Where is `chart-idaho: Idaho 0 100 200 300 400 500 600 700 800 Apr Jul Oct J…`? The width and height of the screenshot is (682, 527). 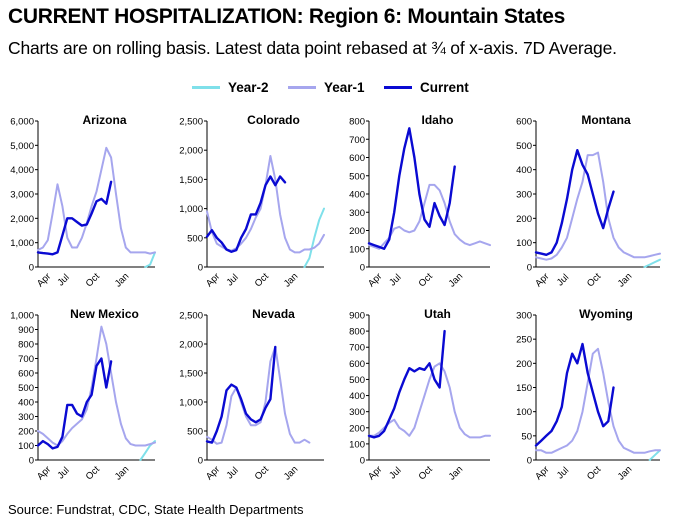
chart-idaho: Idaho 0 100 200 300 400 500 600 700 800 Apr Jul Oct J… is located at coordinates (420, 201).